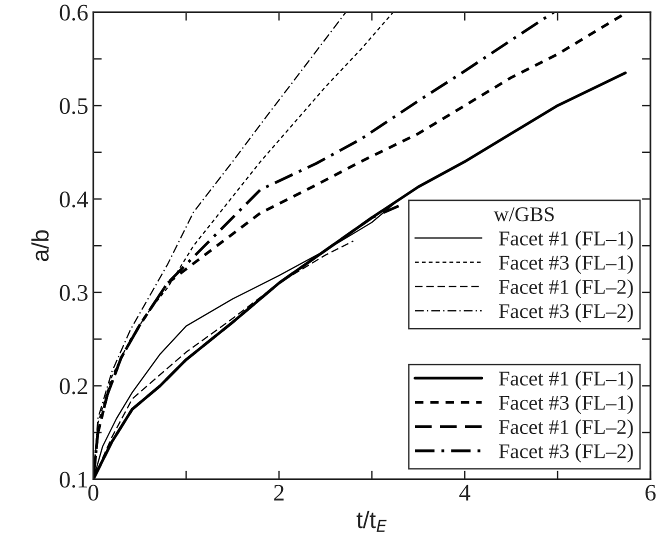 This screenshot has width=657, height=554. What do you see at coordinates (651, 492) in the screenshot?
I see `x-tick-label: 6` at bounding box center [651, 492].